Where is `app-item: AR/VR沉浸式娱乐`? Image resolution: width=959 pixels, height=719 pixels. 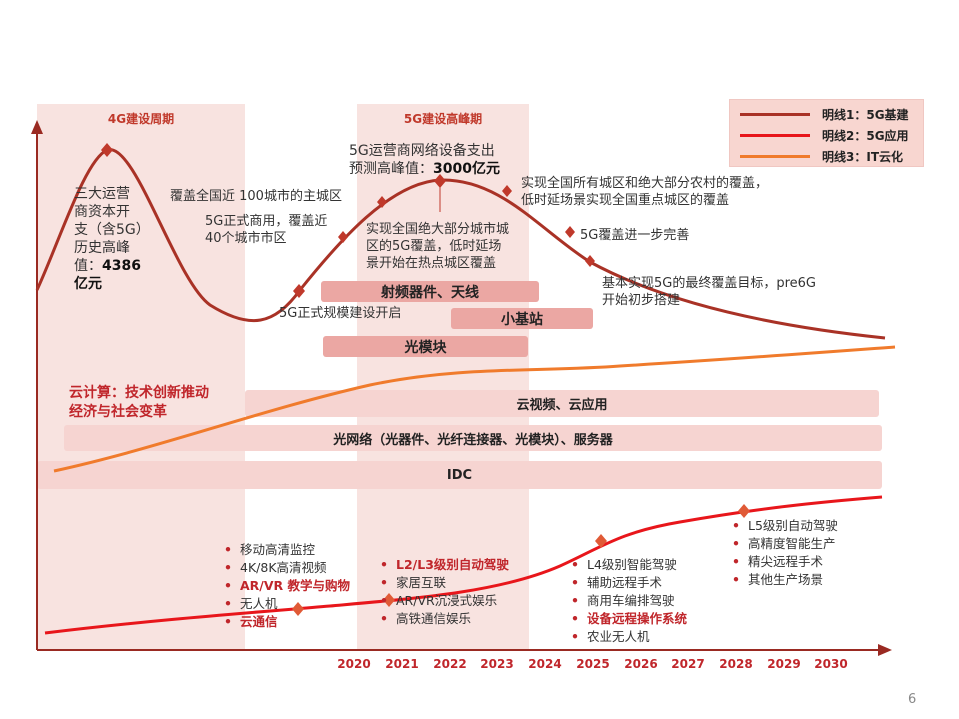 app-item: AR/VR沉浸式娱乐 is located at coordinates (443, 601).